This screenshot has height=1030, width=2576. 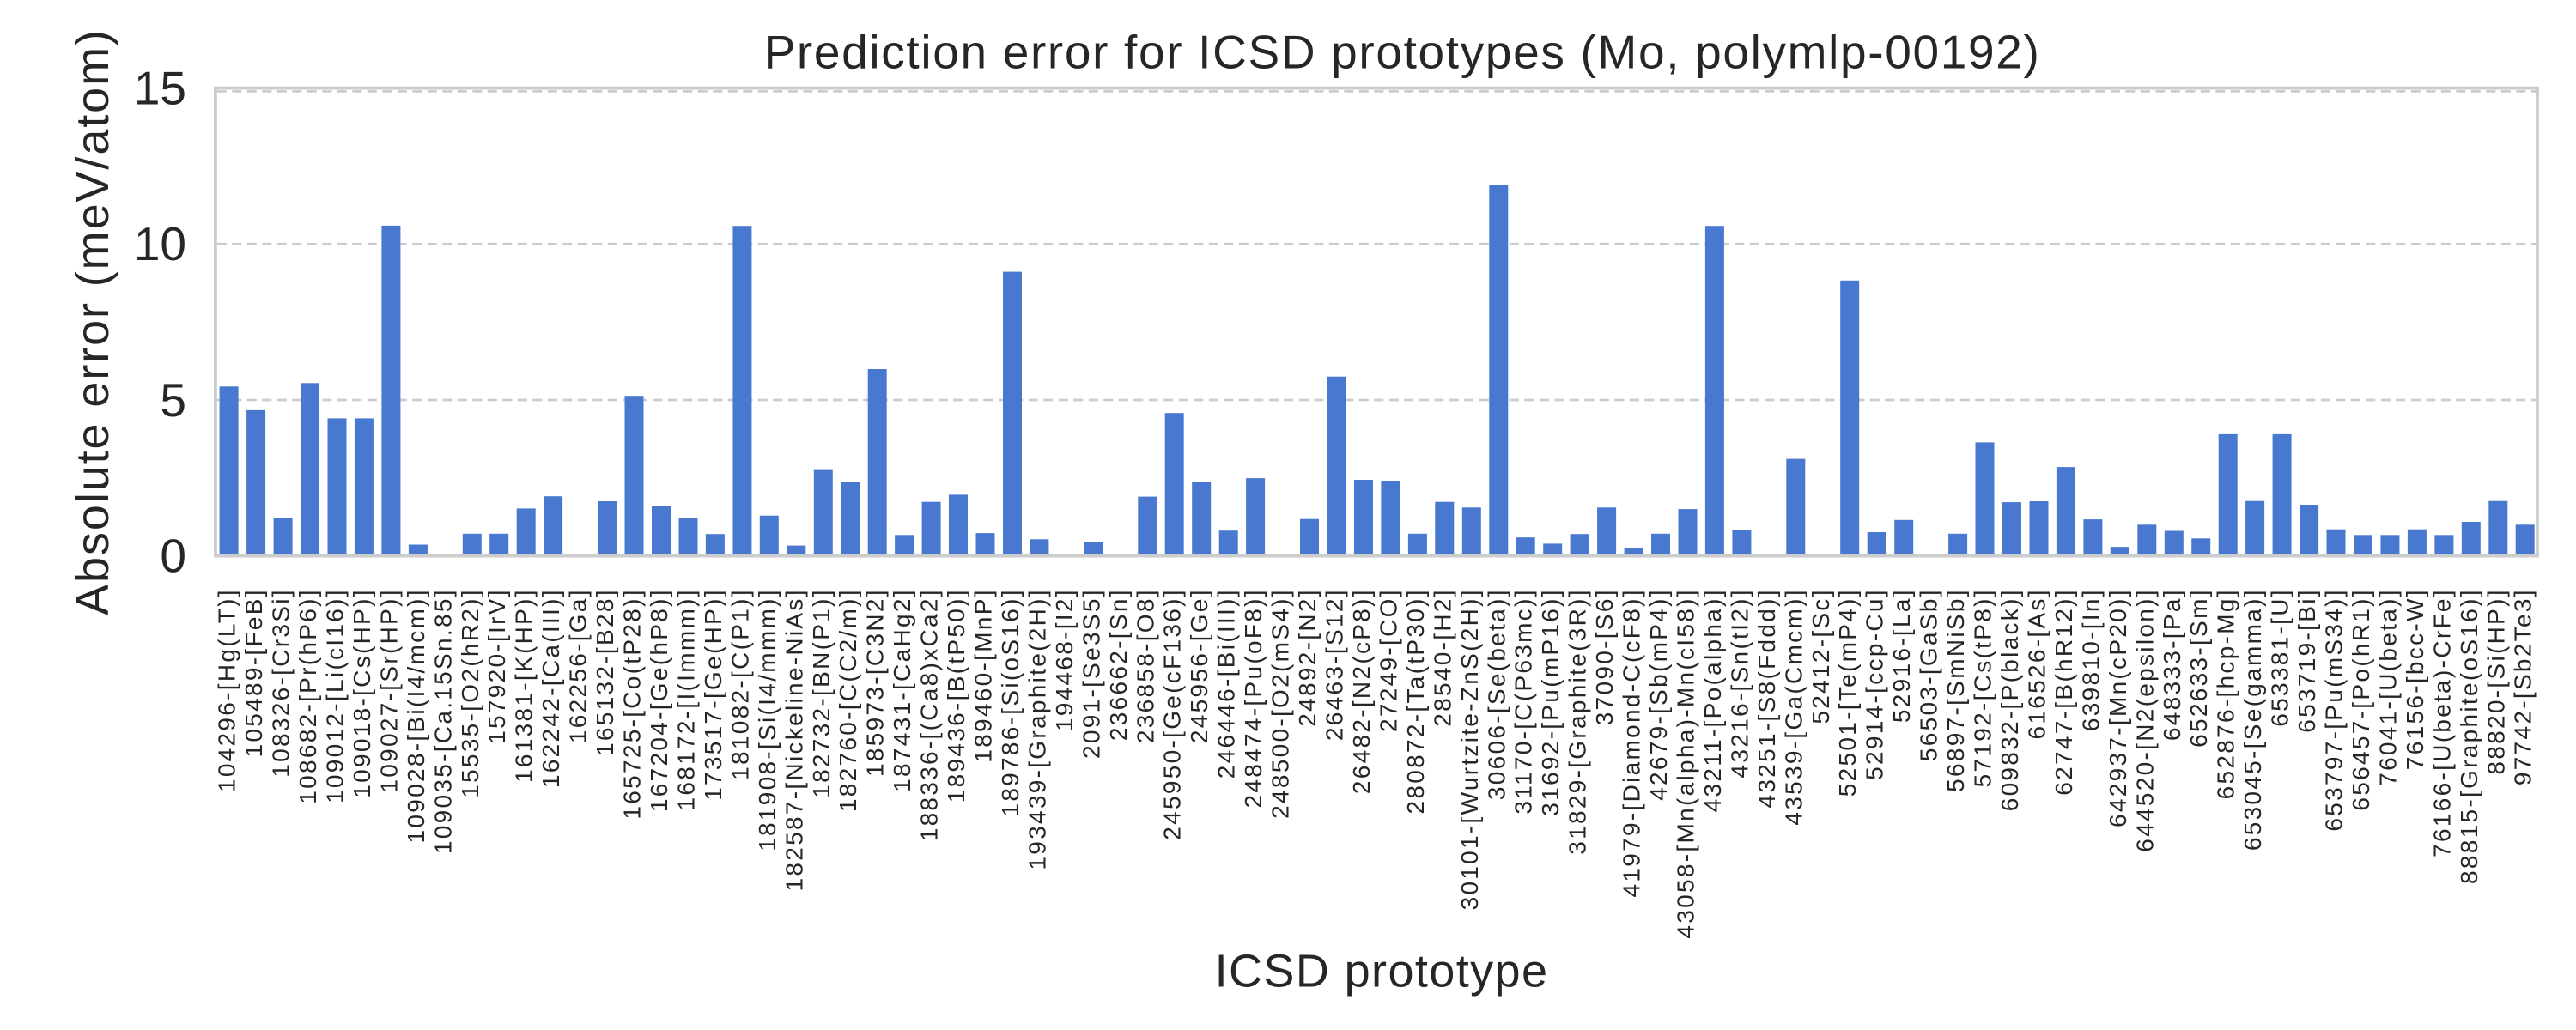 What do you see at coordinates (1010, 702) in the screenshot?
I see `svg-text: 189786-[Si(oS16)]` at bounding box center [1010, 702].